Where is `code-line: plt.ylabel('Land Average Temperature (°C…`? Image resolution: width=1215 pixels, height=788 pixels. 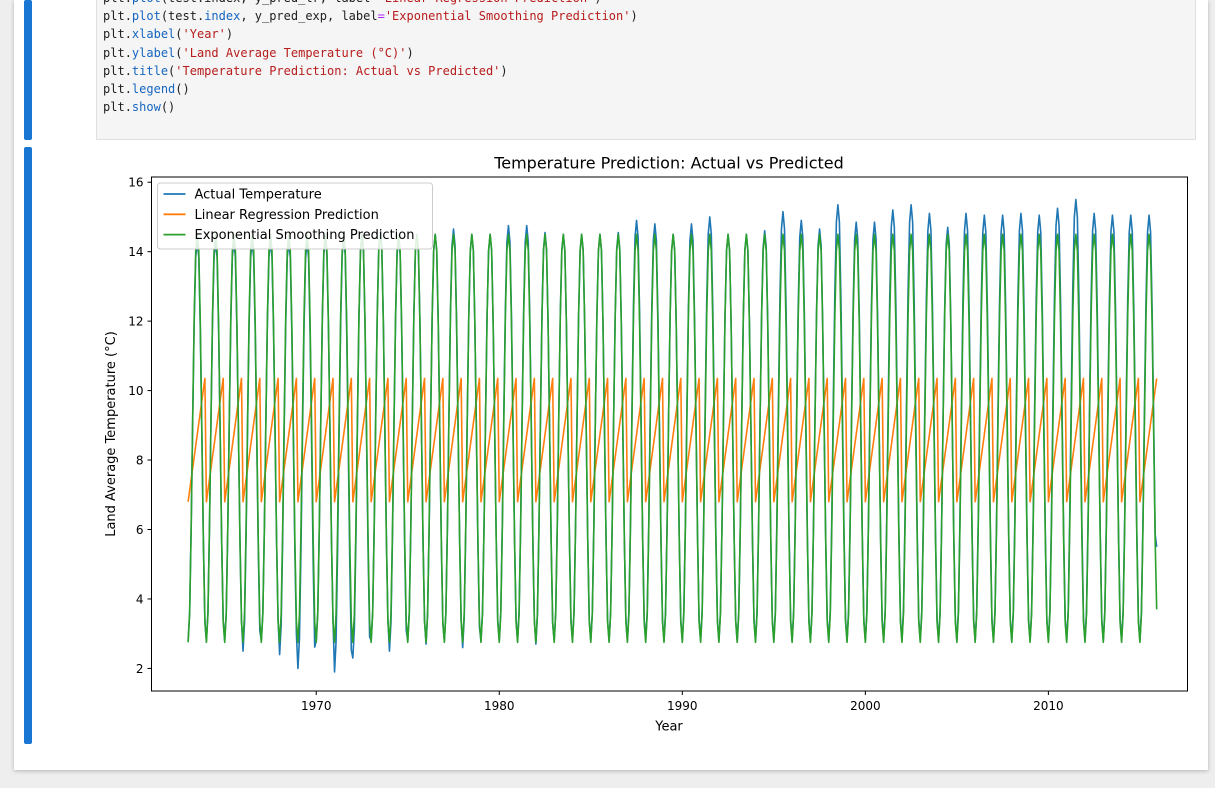
code-line: plt.ylabel('Land Average Temperature (°C… is located at coordinates (258, 53).